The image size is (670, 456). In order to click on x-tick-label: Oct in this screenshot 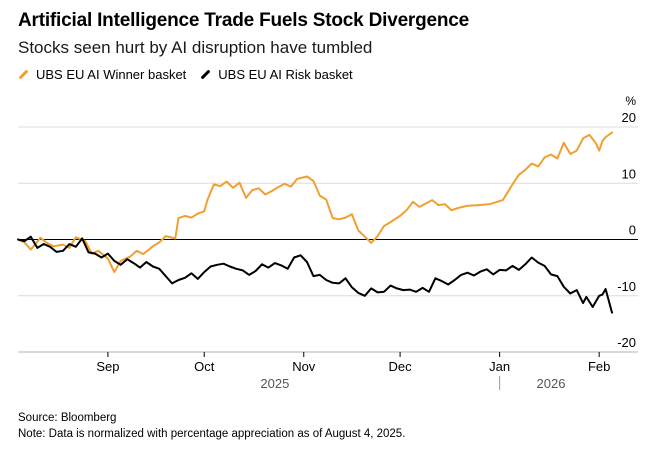, I will do `click(204, 366)`.